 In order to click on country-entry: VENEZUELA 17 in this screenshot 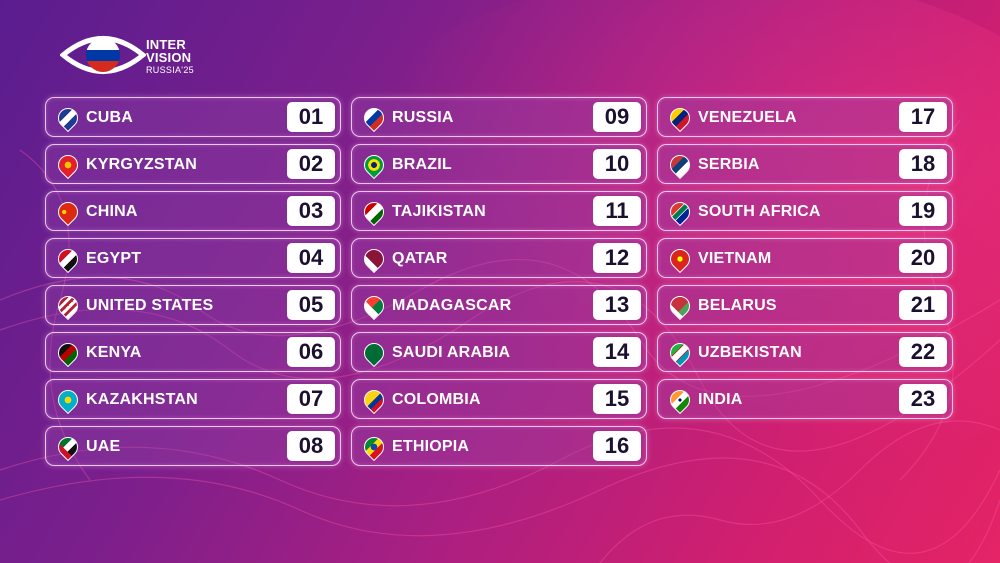, I will do `click(805, 117)`.